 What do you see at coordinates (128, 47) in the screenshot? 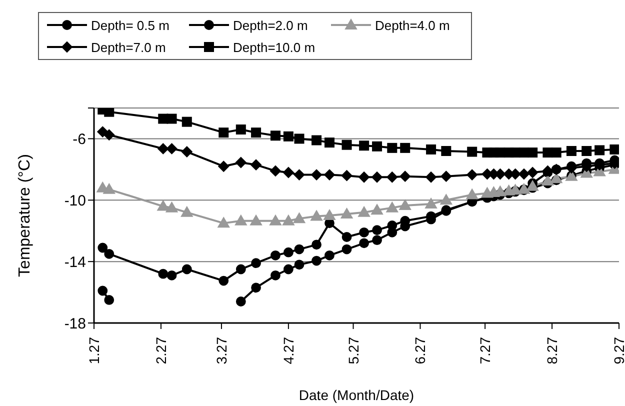
I see `legend-label: Depth=7.0 m` at bounding box center [128, 47].